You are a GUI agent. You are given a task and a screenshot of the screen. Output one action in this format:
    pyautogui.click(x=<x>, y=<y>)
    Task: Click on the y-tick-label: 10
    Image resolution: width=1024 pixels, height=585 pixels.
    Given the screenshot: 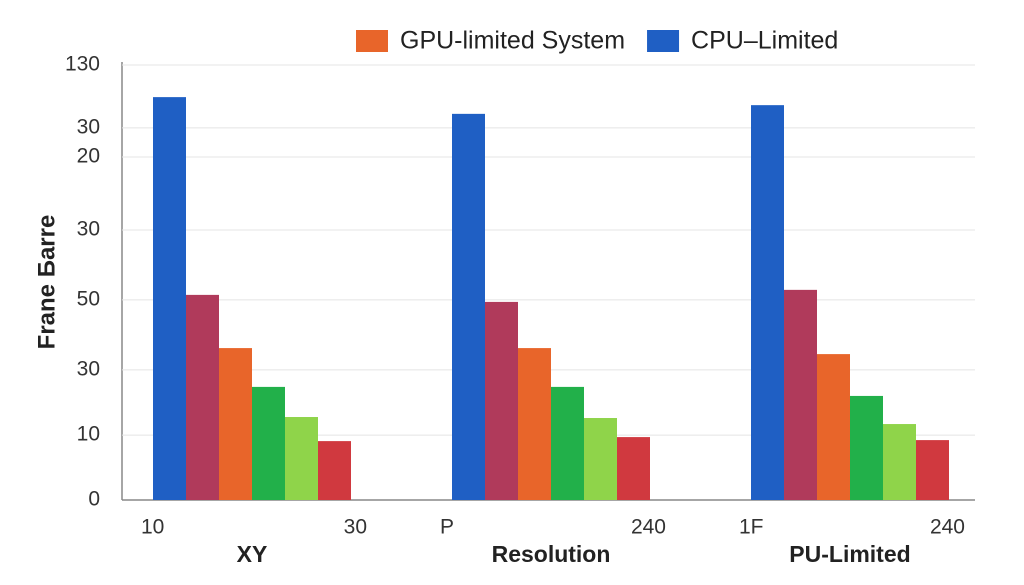 What is the action you would take?
    pyautogui.click(x=88, y=434)
    